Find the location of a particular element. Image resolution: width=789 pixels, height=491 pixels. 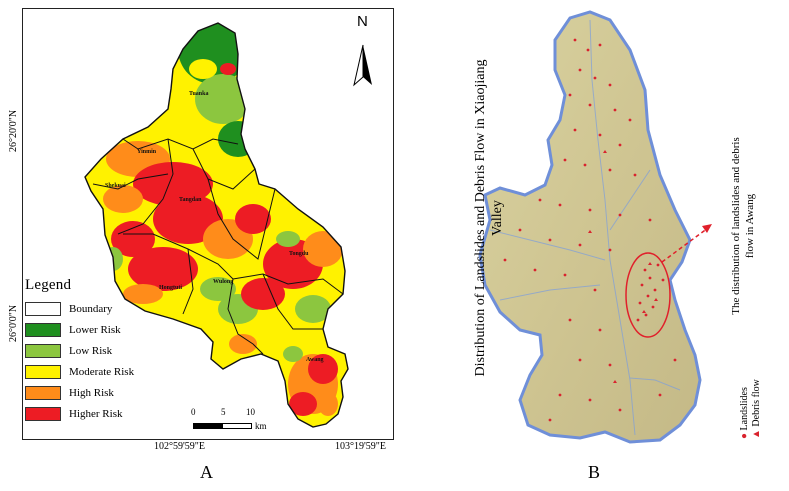

town-label: Tongdu is located at coordinates (299, 254).